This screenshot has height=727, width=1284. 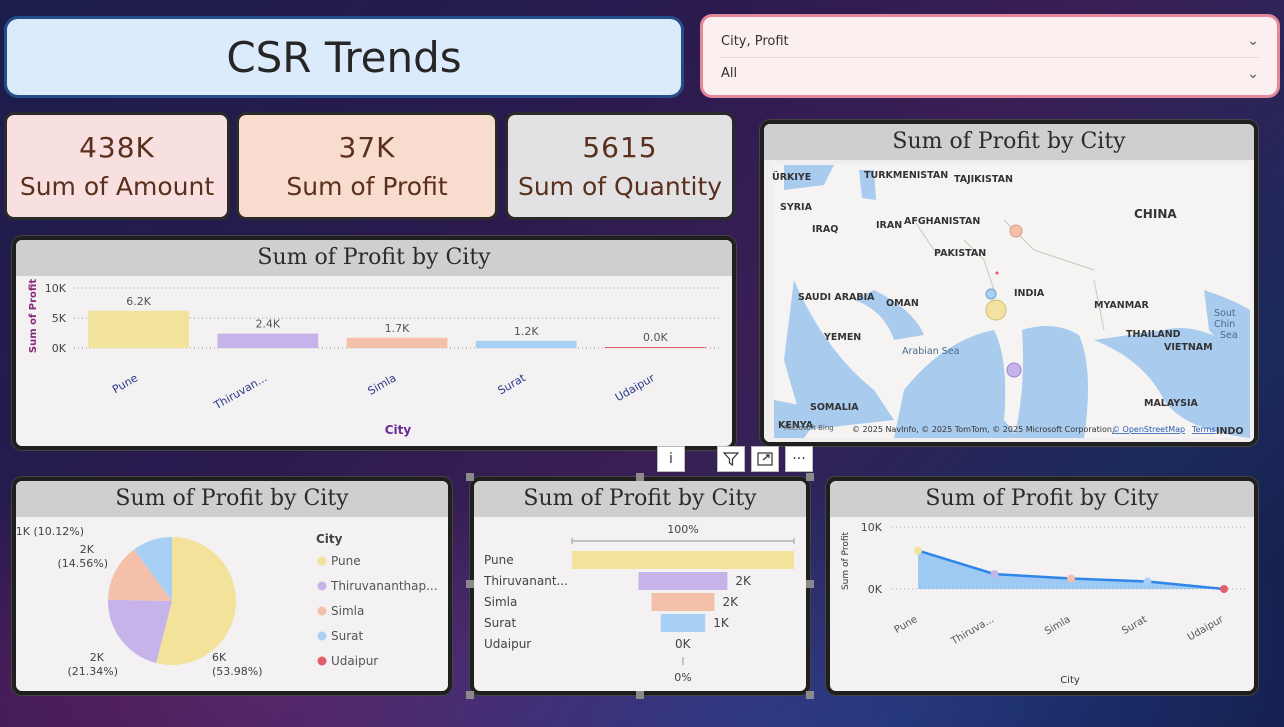 I want to click on svg-text: MYANMAR, so click(x=1122, y=305).